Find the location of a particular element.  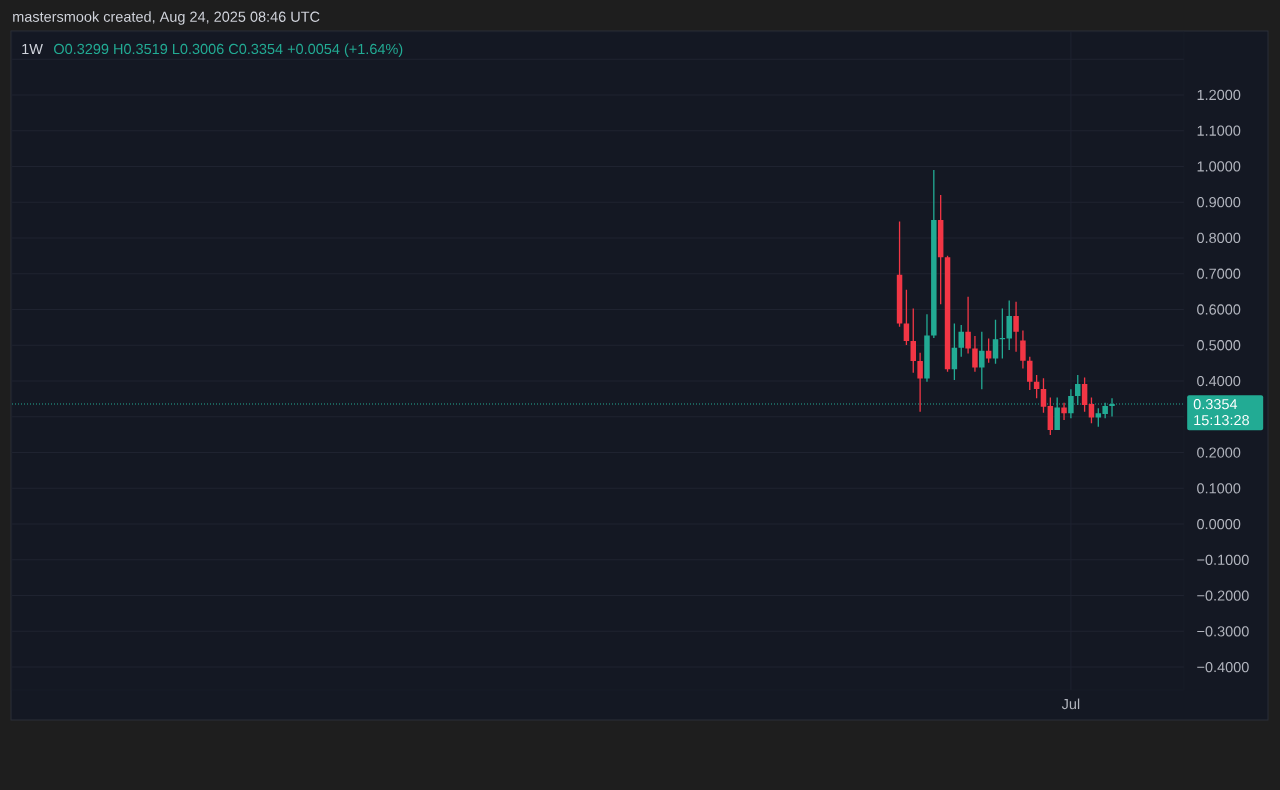

text: O0.3299 H0.3519 L0.3006 C0.3354 +0.0054 (+1.64%) is located at coordinates (228, 50).